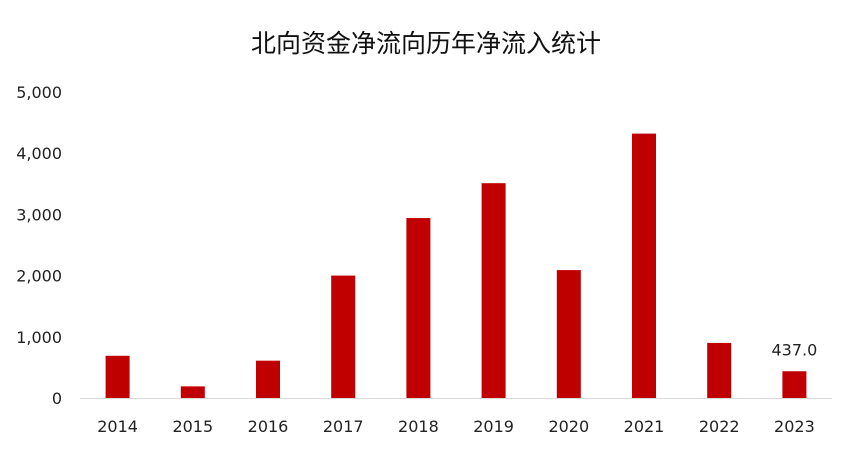 The image size is (852, 450). What do you see at coordinates (39, 276) in the screenshot?
I see `y-tick-label: 2,000` at bounding box center [39, 276].